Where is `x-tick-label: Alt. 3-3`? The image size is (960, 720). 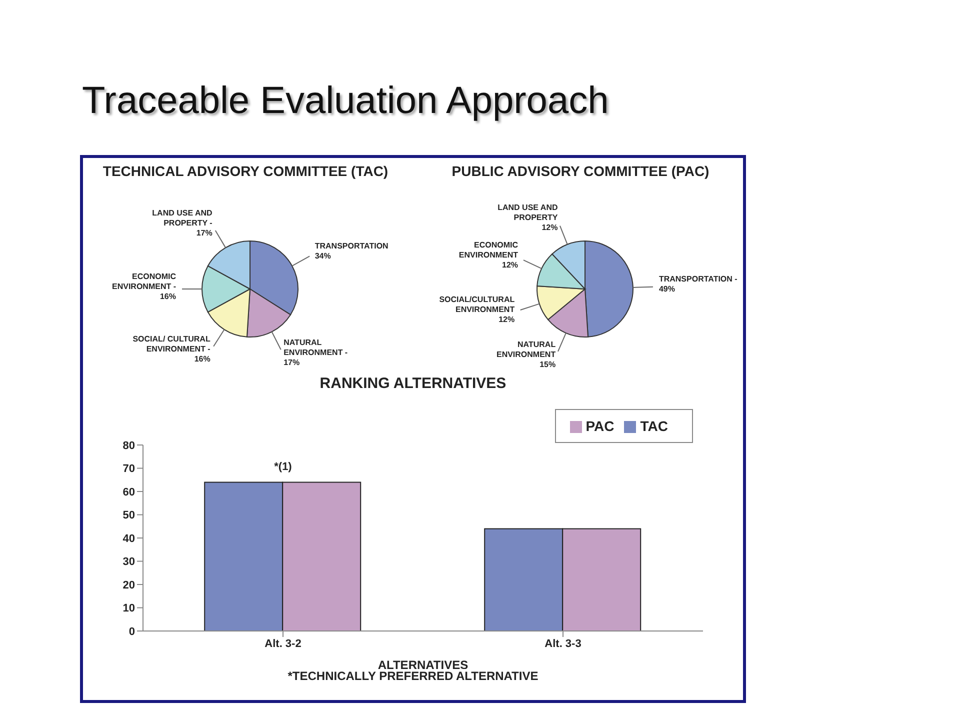
x-tick-label: Alt. 3-3 is located at coordinates (563, 644).